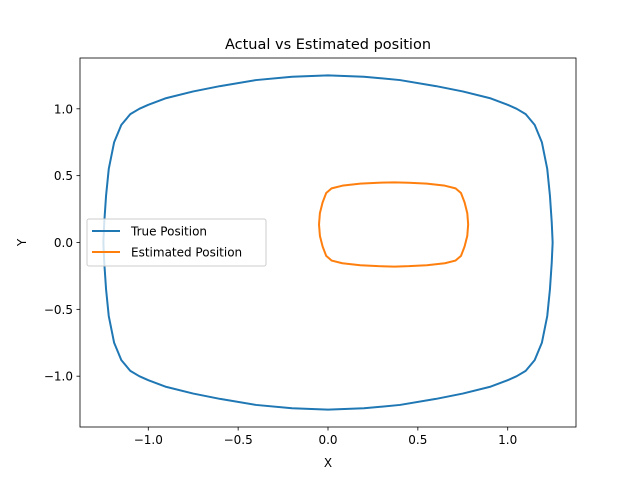  Describe the element at coordinates (58, 377) in the screenshot. I see `y-tick-label: −1.0` at that location.